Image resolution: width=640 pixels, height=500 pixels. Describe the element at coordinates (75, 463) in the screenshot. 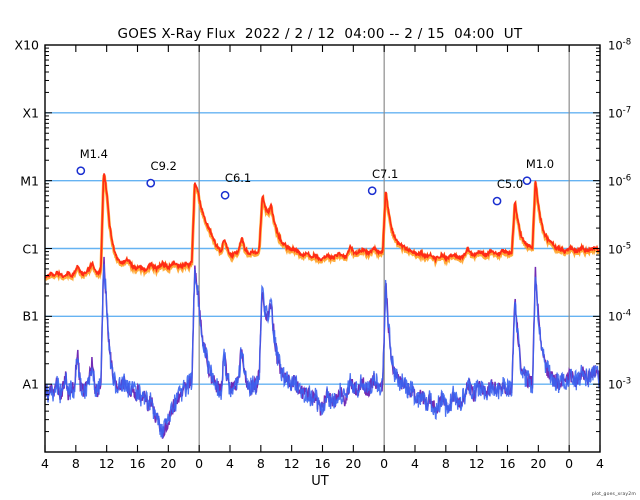

I see `x-axis-tick-8-1: 8` at that location.